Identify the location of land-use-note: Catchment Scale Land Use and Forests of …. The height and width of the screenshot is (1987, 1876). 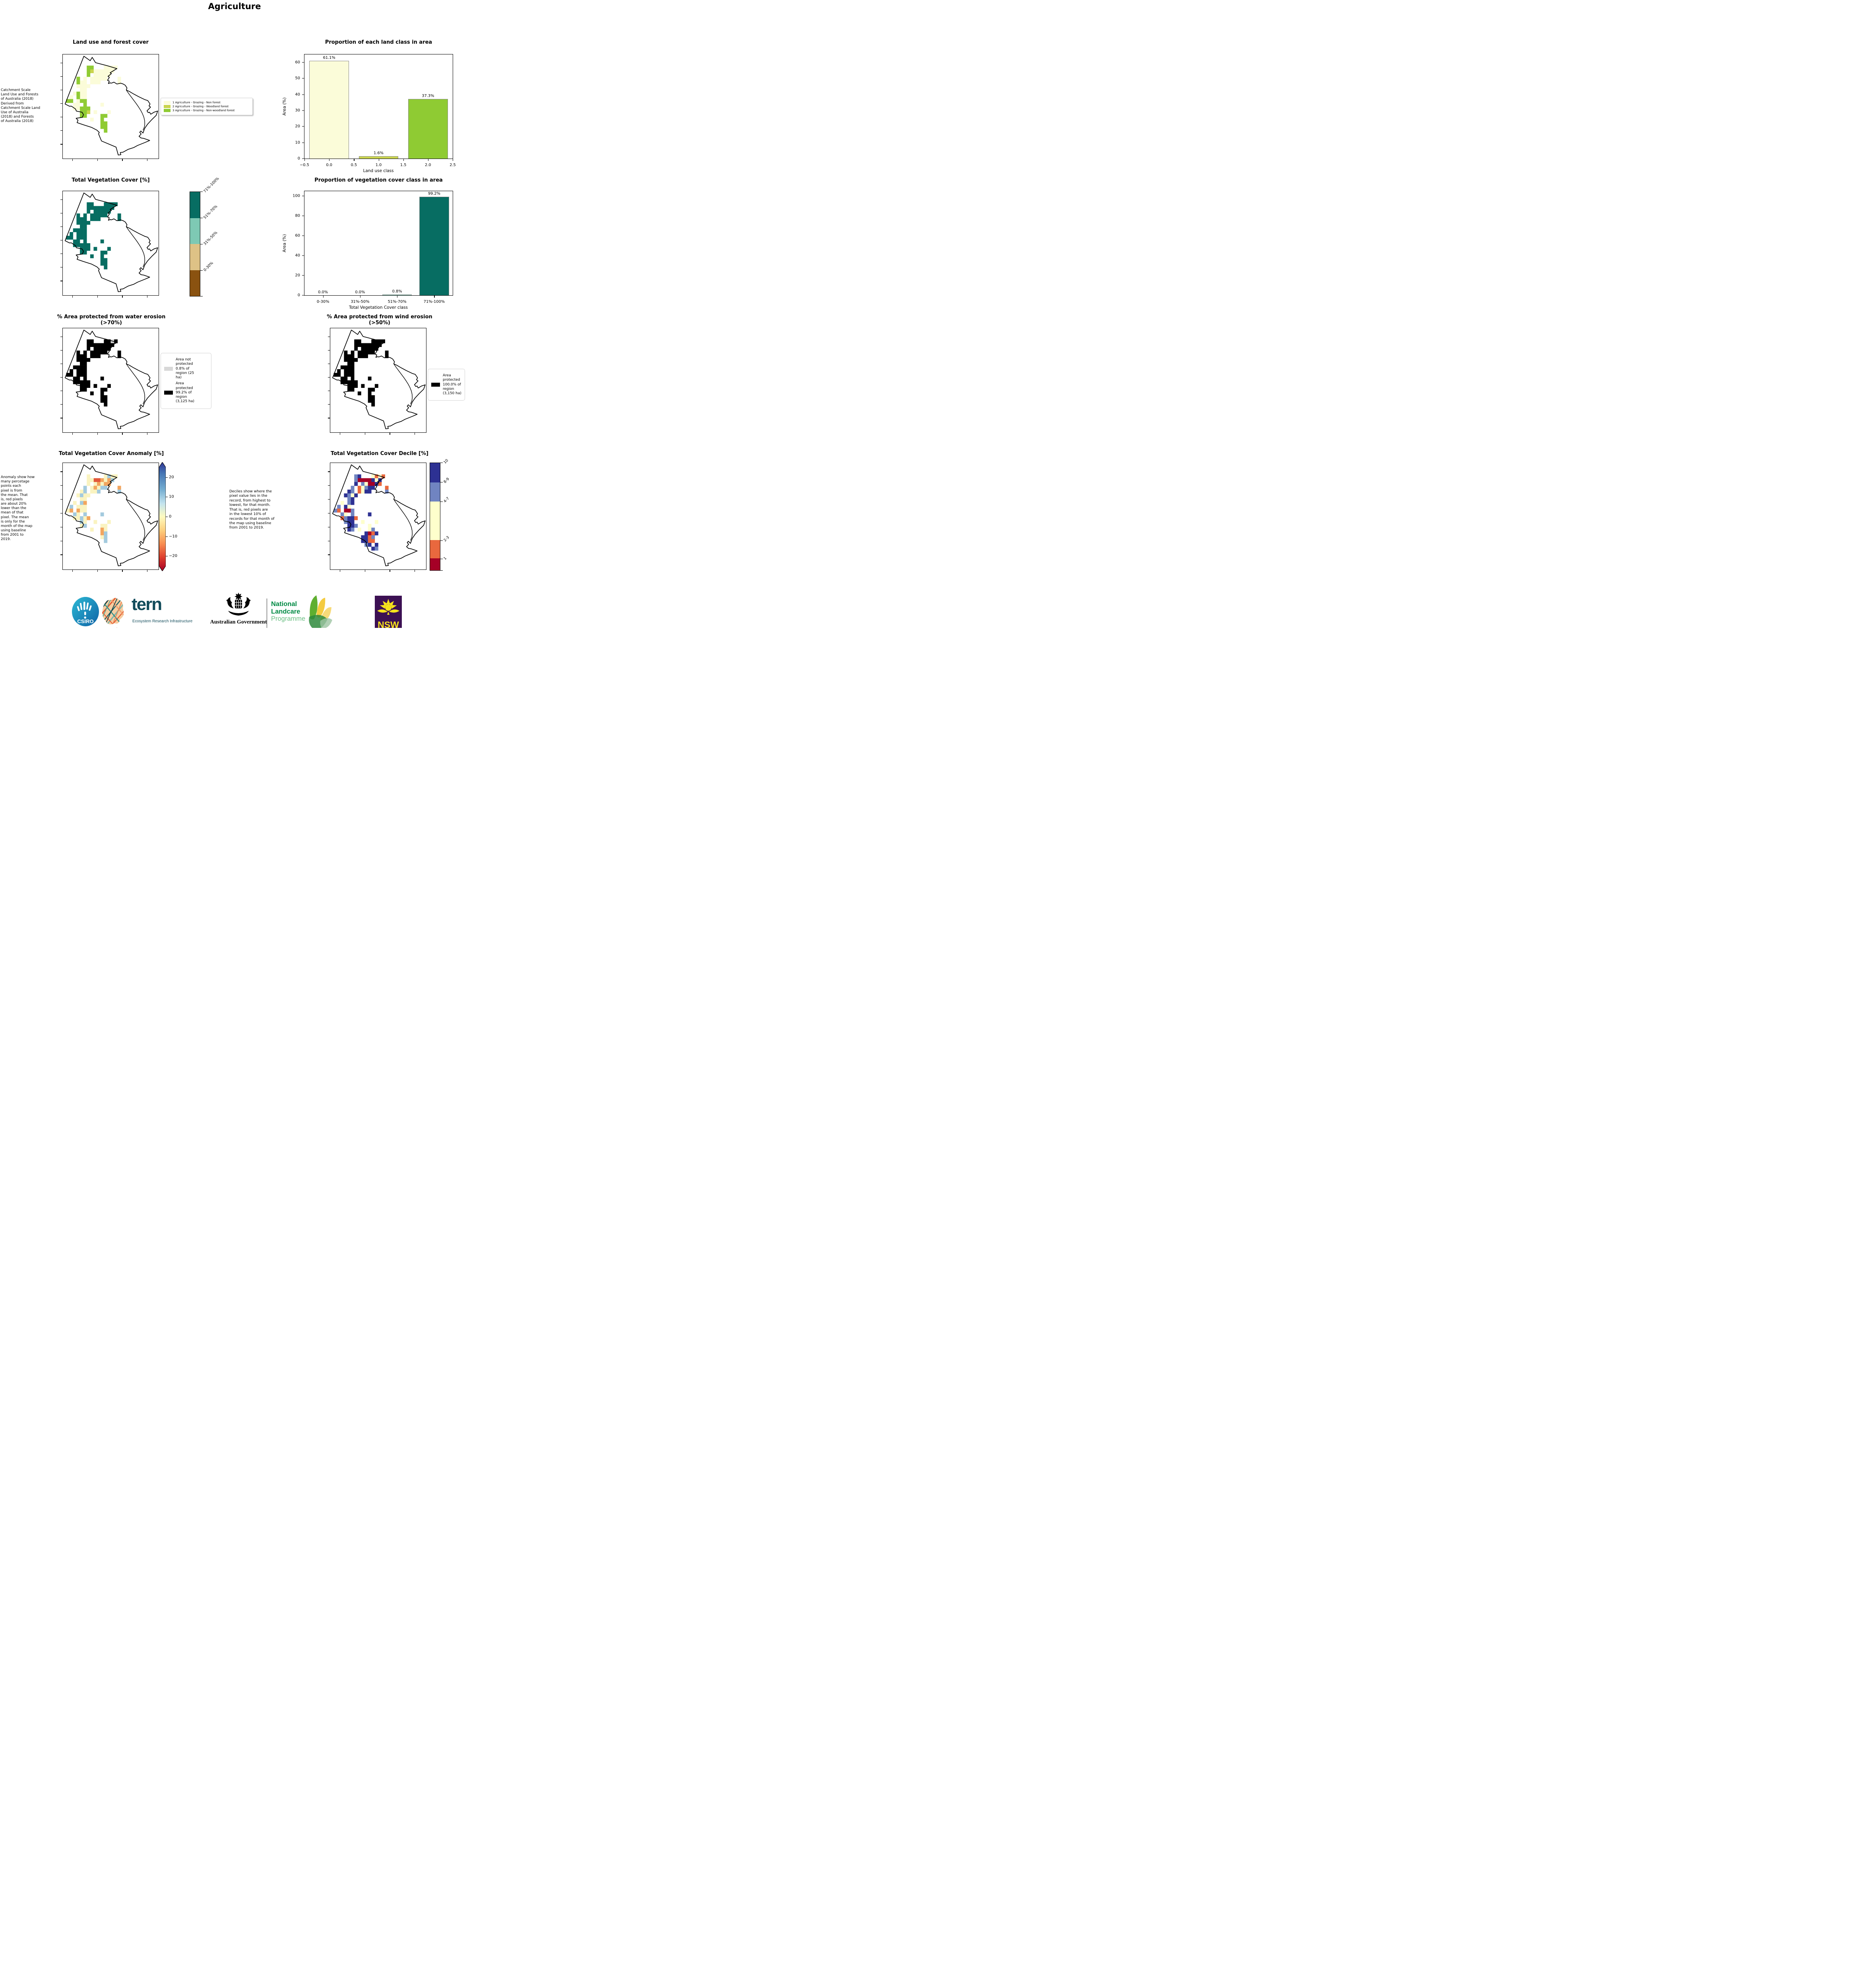
(21, 106).